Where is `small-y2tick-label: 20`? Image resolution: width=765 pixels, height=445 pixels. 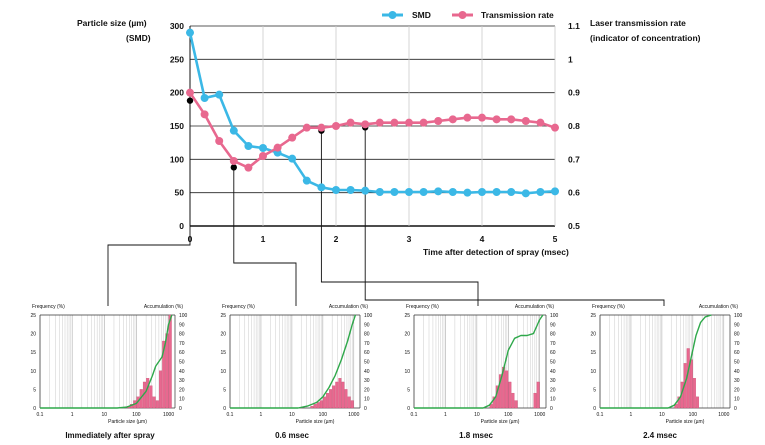
small-y2tick-label: 20 is located at coordinates (182, 390).